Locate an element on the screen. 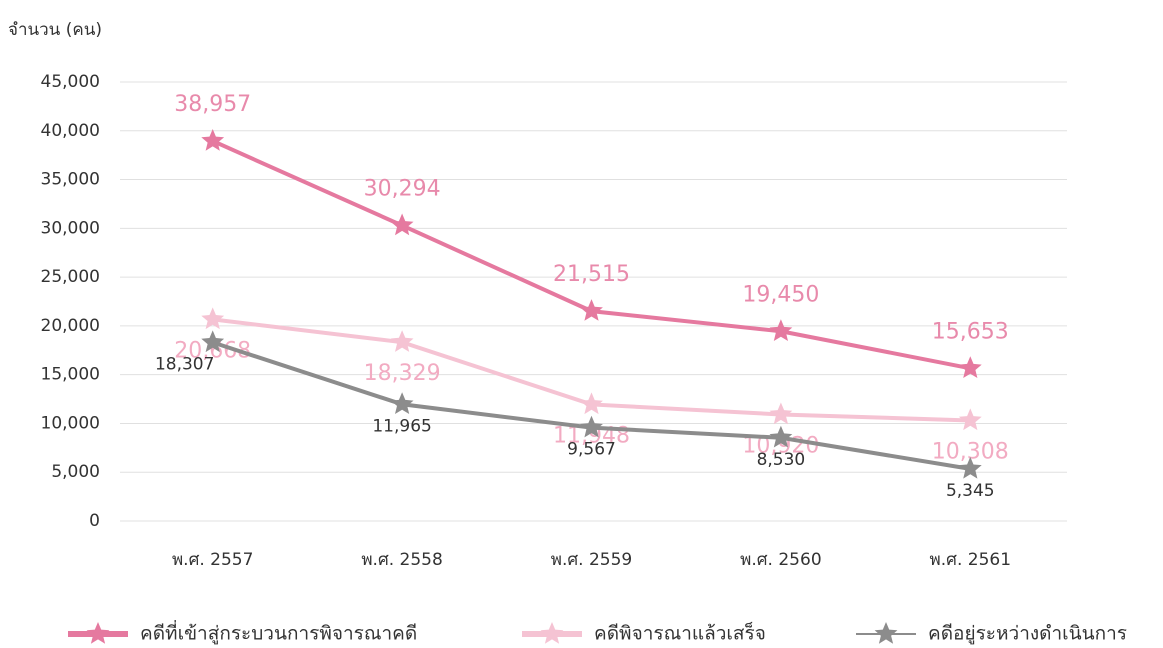 This screenshot has width=1163, height=648. data-label: 38,957 is located at coordinates (212, 104).